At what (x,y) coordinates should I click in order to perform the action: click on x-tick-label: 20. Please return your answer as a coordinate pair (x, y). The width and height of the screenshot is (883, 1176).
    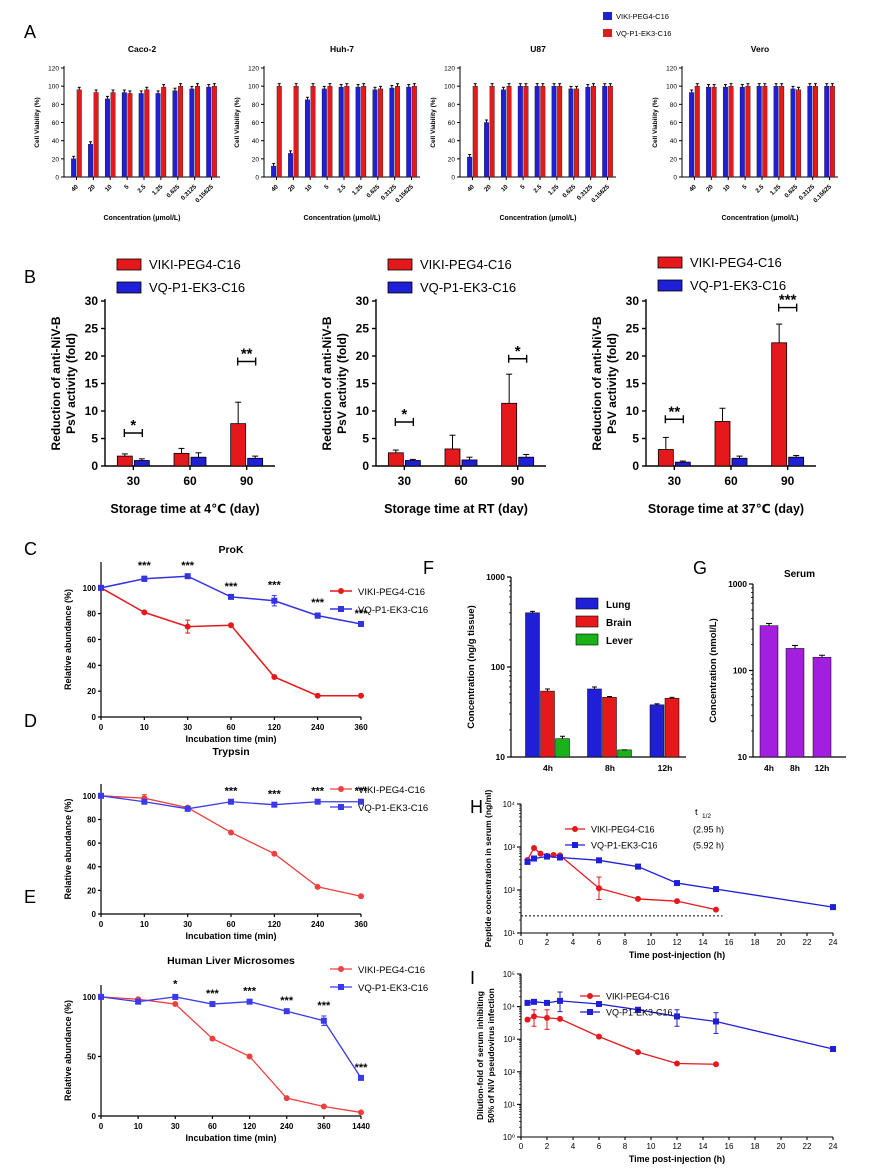
    Looking at the image, I should click on (488, 188).